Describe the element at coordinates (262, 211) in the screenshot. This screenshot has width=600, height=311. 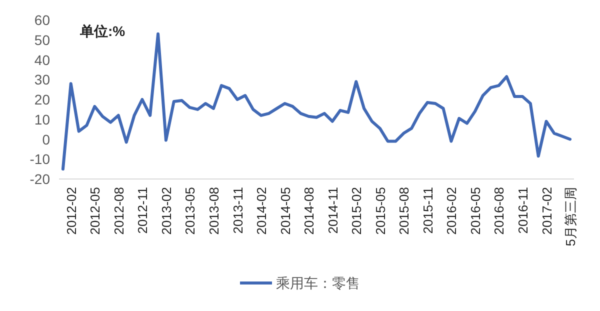
I see `x-tick-label: 2014-02` at that location.